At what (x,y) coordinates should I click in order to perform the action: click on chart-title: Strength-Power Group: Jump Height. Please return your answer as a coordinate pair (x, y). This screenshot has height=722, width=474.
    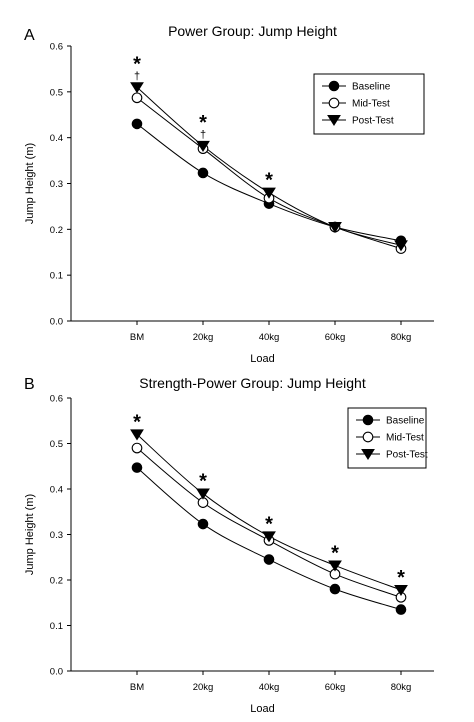
    Looking at the image, I should click on (252, 383).